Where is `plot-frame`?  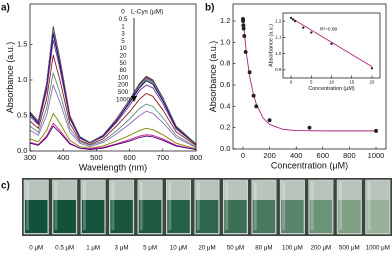
plot-frame is located at coordinates (331, 45).